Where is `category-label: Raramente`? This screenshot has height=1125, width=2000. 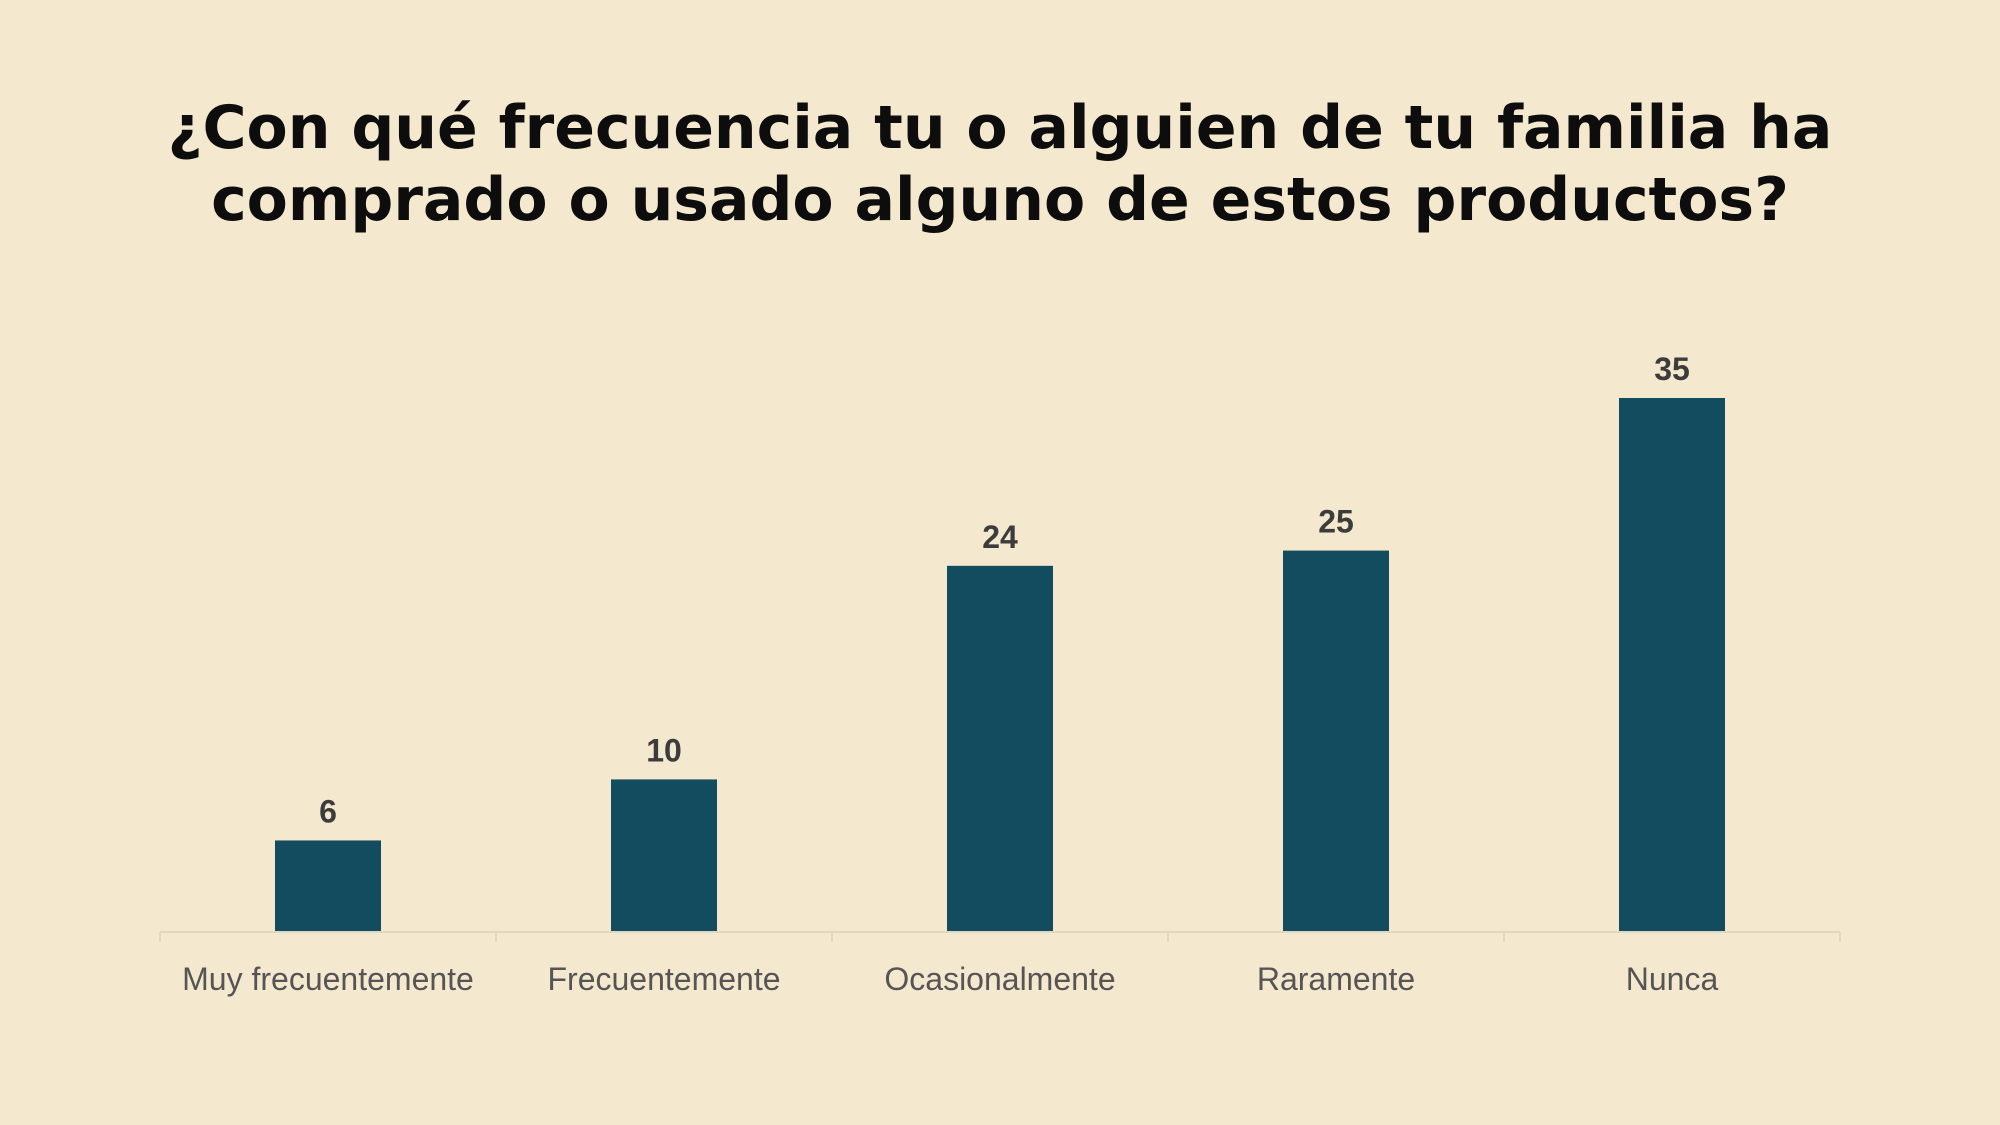 category-label: Raramente is located at coordinates (1336, 979).